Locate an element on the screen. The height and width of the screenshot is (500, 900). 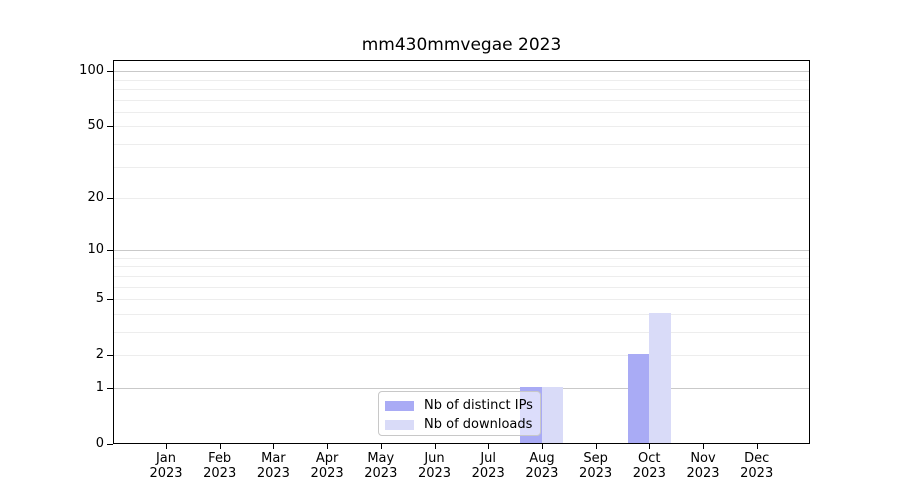
y-tick-label: 0 is located at coordinates (99, 443).